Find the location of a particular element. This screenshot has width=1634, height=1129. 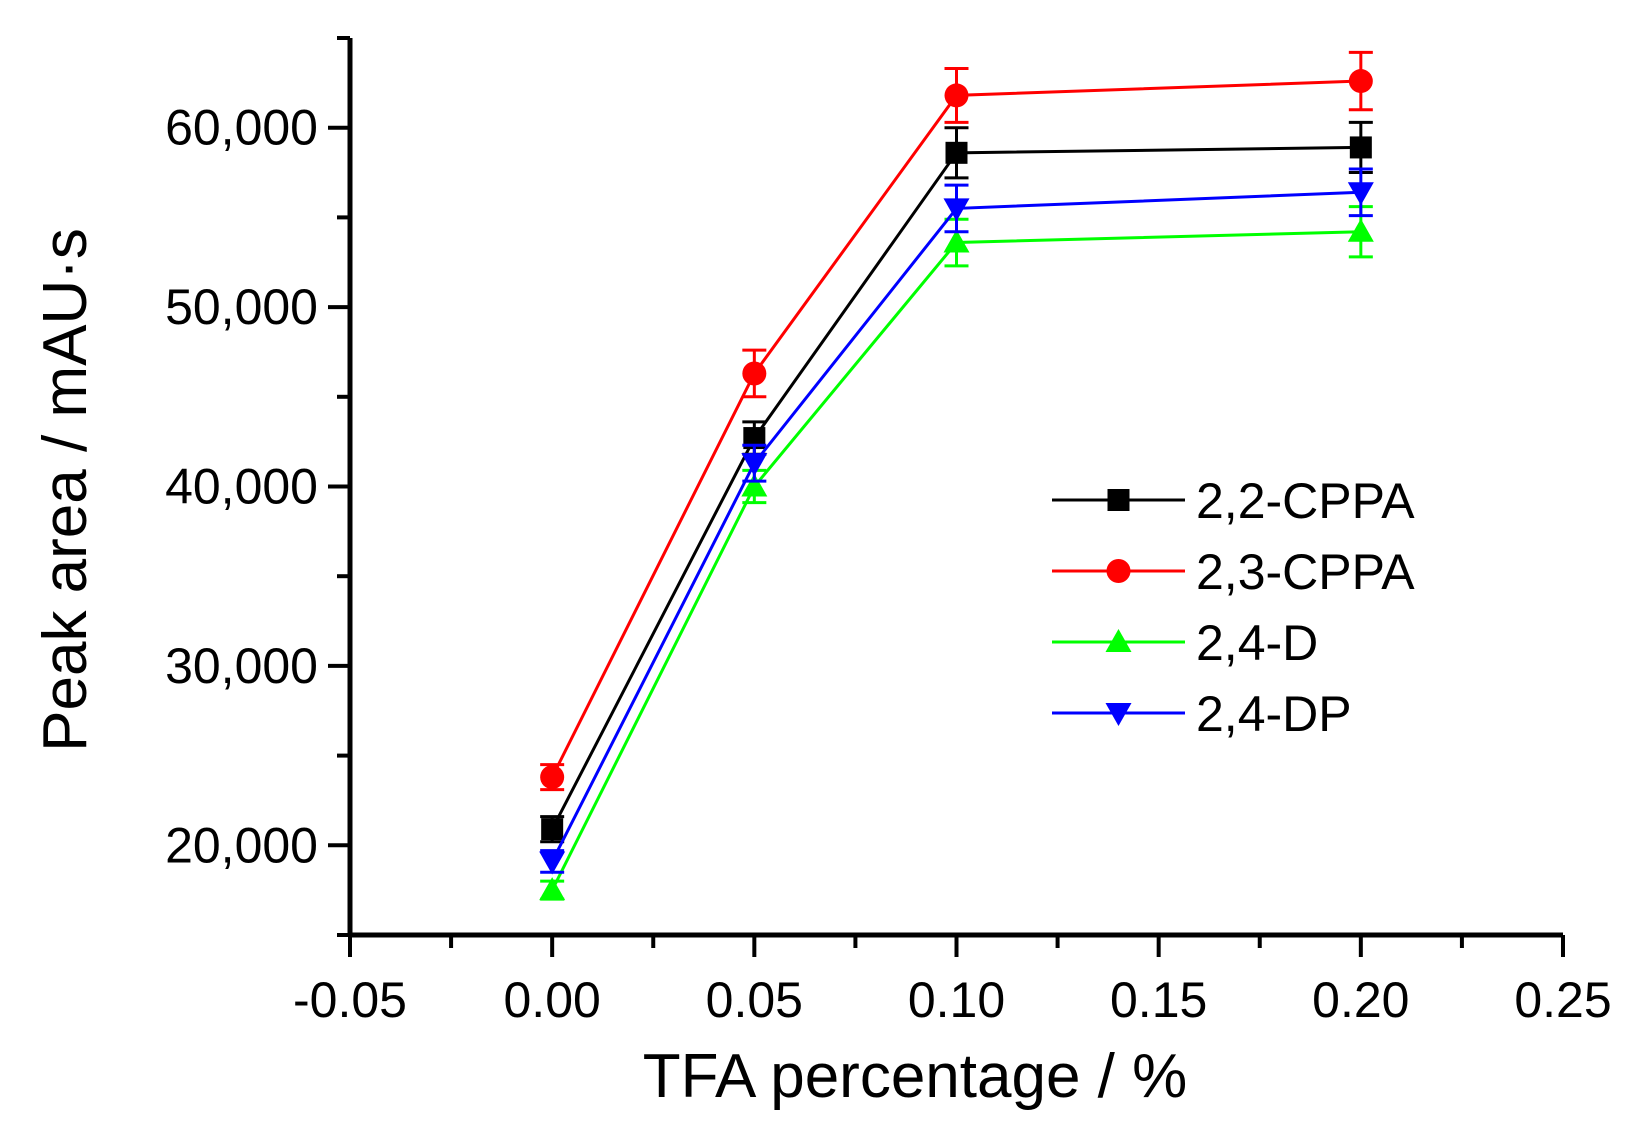

x-tick-label: 0.25 is located at coordinates (1562, 1000).